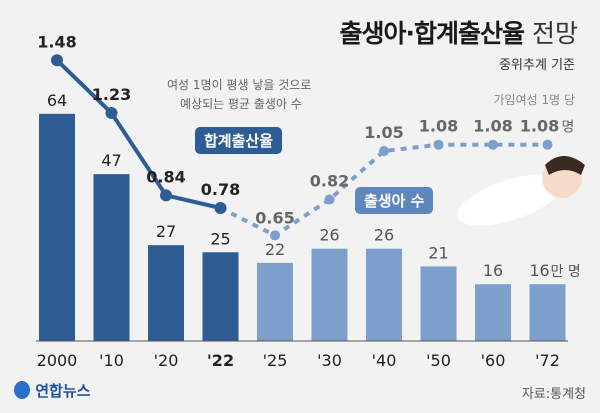 This screenshot has width=600, height=413. I want to click on tfr-unit-label: 명, so click(568, 128).